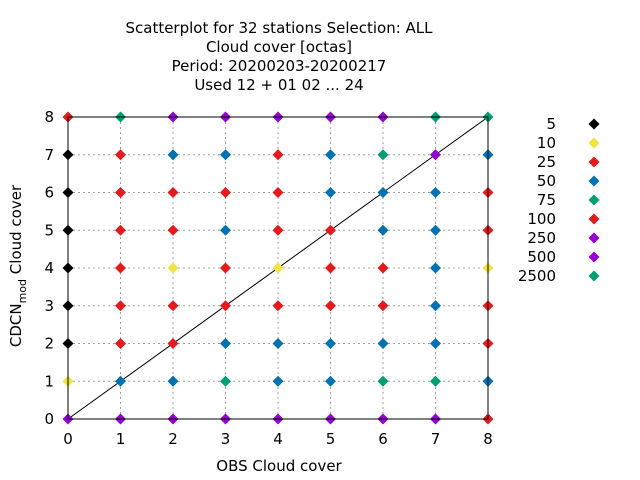 The width and height of the screenshot is (640, 480). I want to click on y-axis-label: CDCNmod Cloud cover, so click(18, 265).